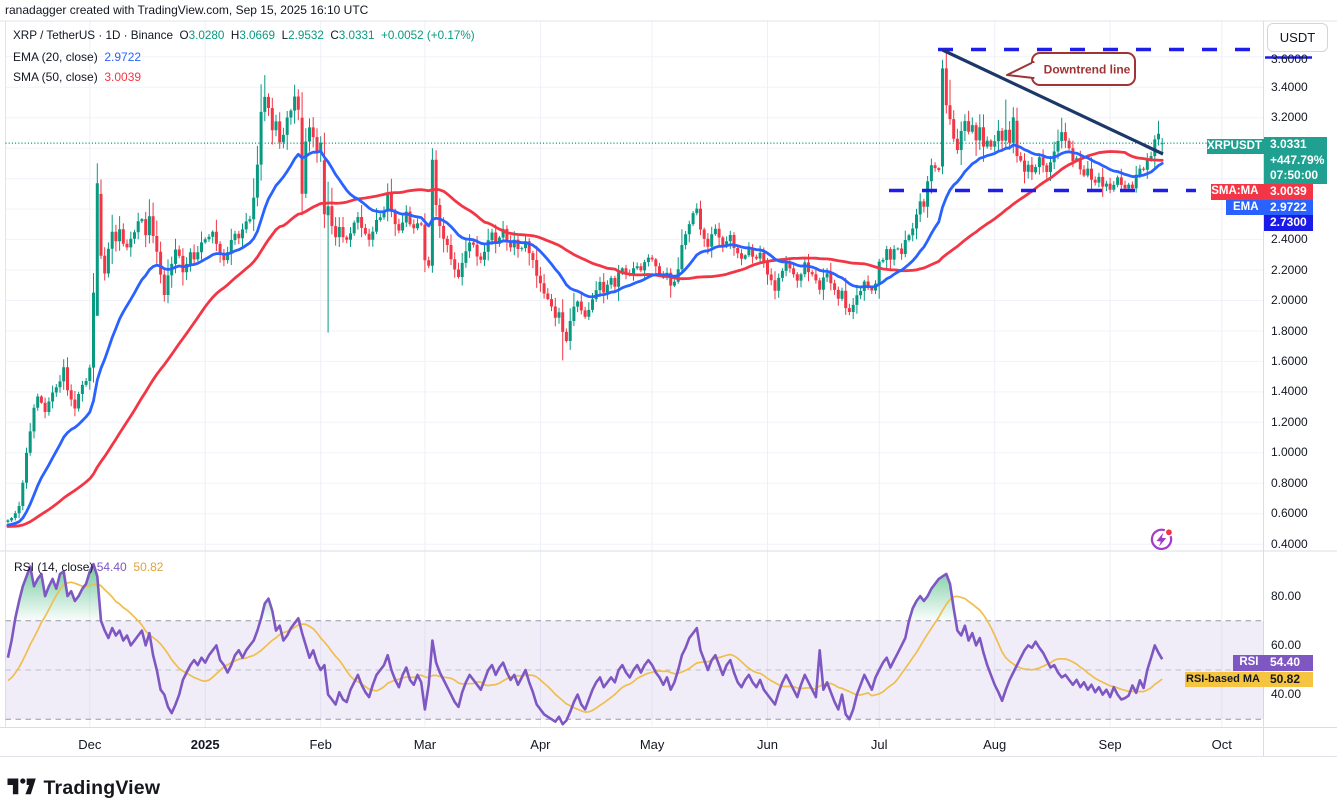 This screenshot has height=810, width=1337. What do you see at coordinates (1087, 70) in the screenshot?
I see `svg-text: Downtrend line` at bounding box center [1087, 70].